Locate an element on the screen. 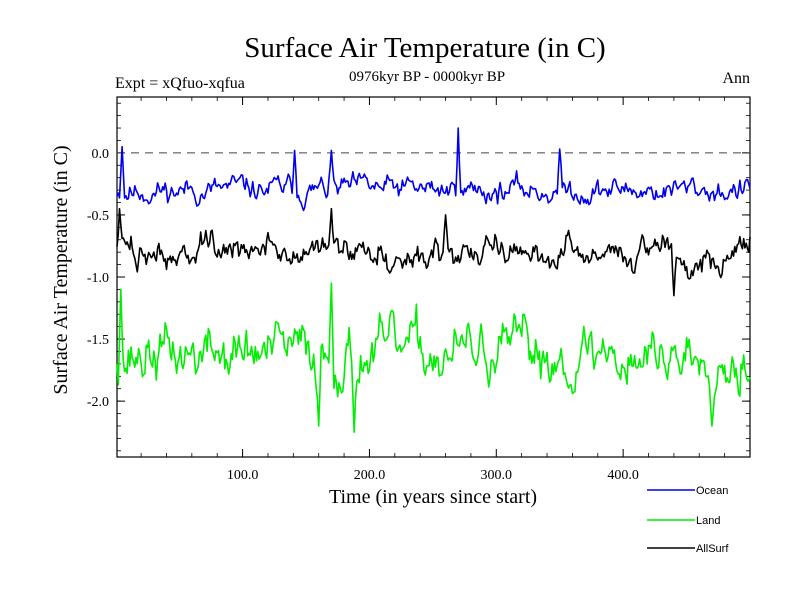  y-tick-label: -2.0 is located at coordinates (98, 402).